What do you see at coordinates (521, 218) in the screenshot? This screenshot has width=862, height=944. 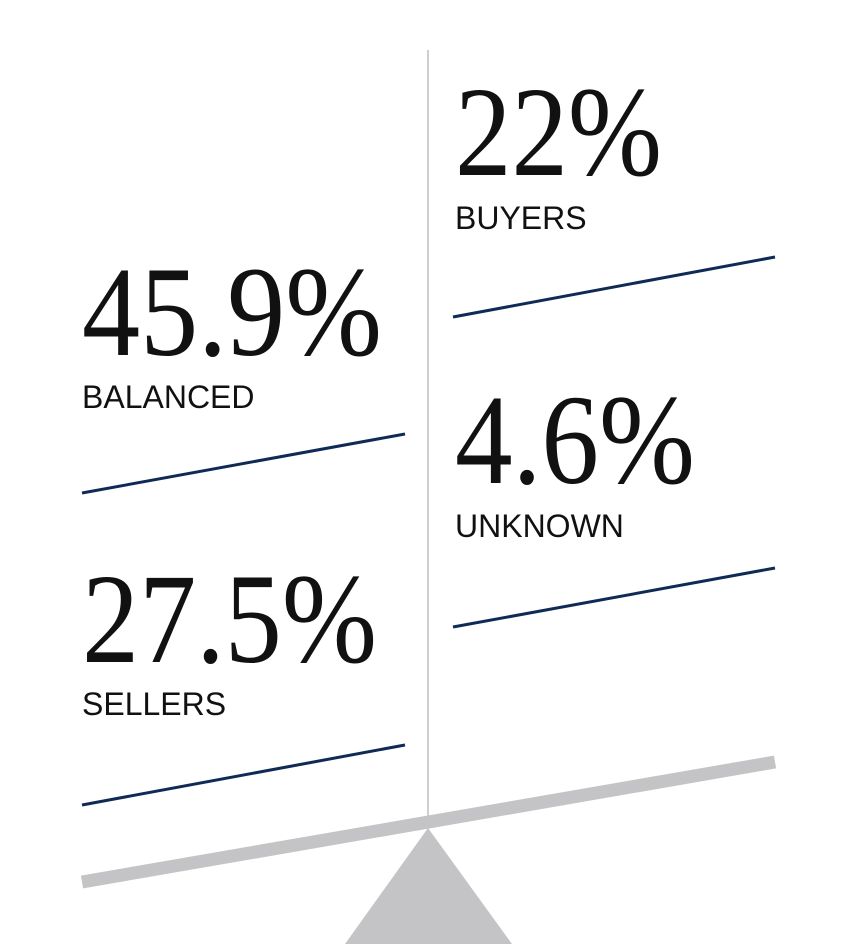 I see `stat-label: BUYERS` at bounding box center [521, 218].